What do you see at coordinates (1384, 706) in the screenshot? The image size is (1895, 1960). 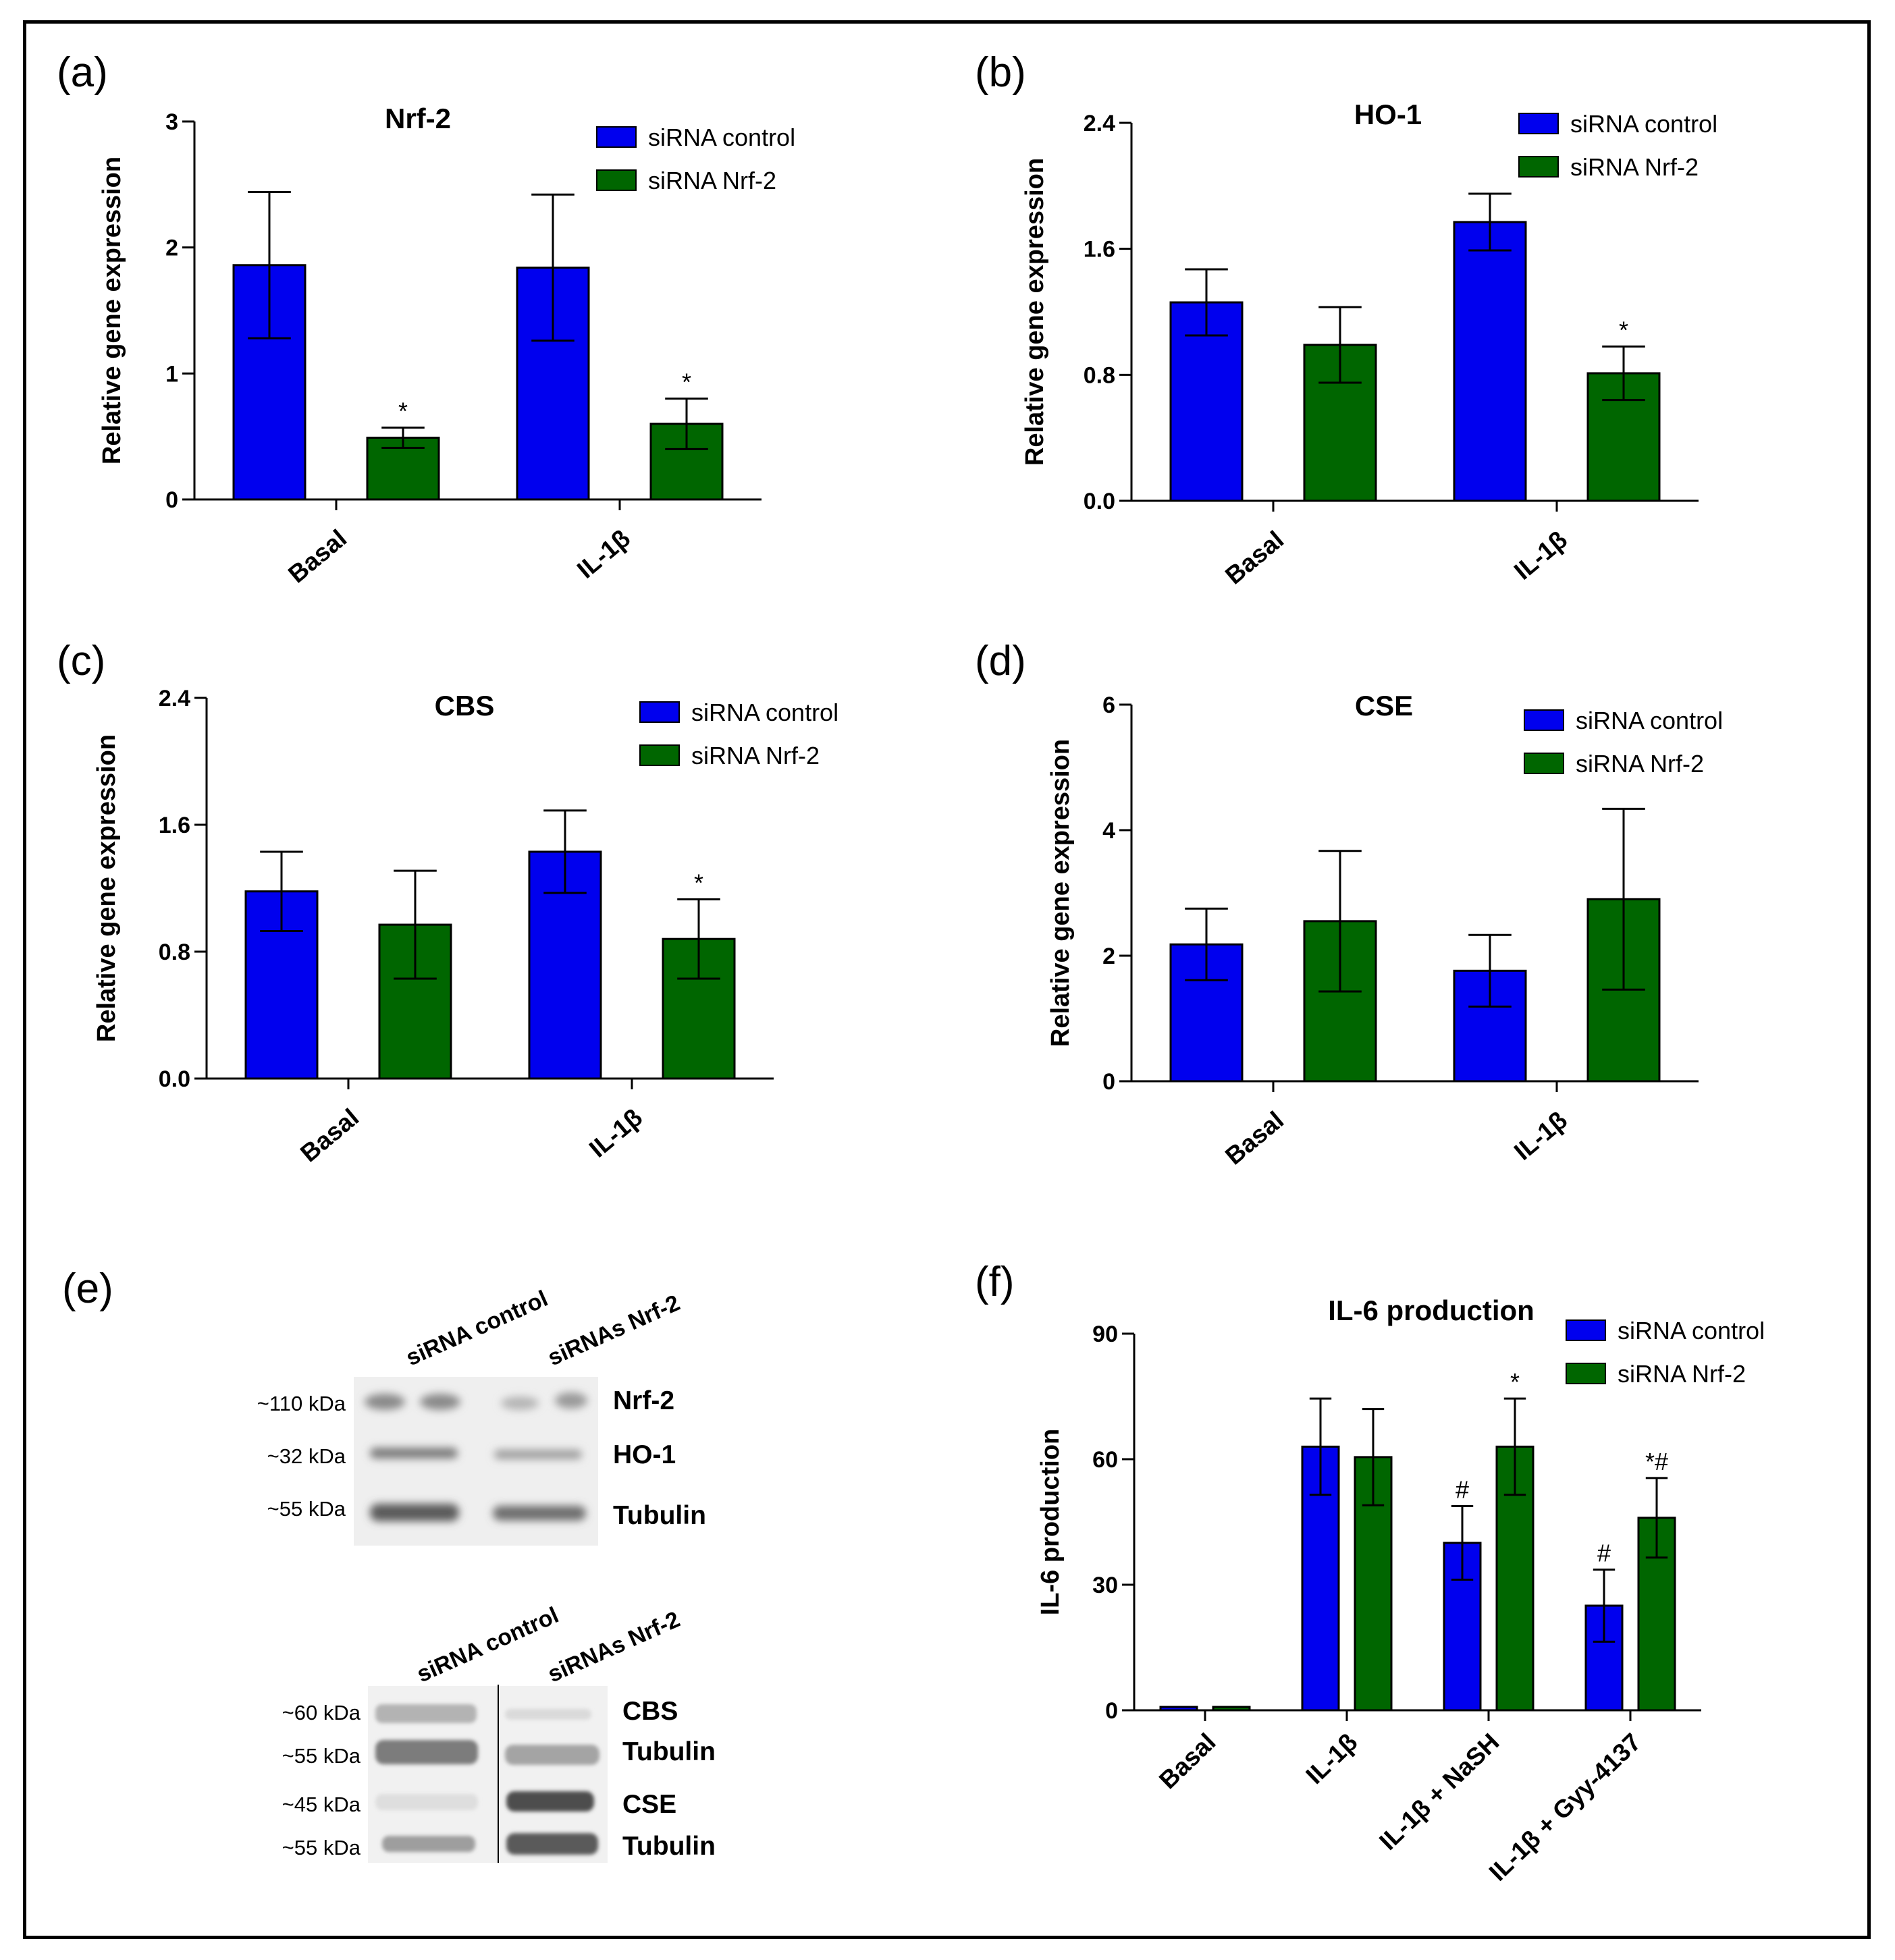 I see `chart-title: CSE` at bounding box center [1384, 706].